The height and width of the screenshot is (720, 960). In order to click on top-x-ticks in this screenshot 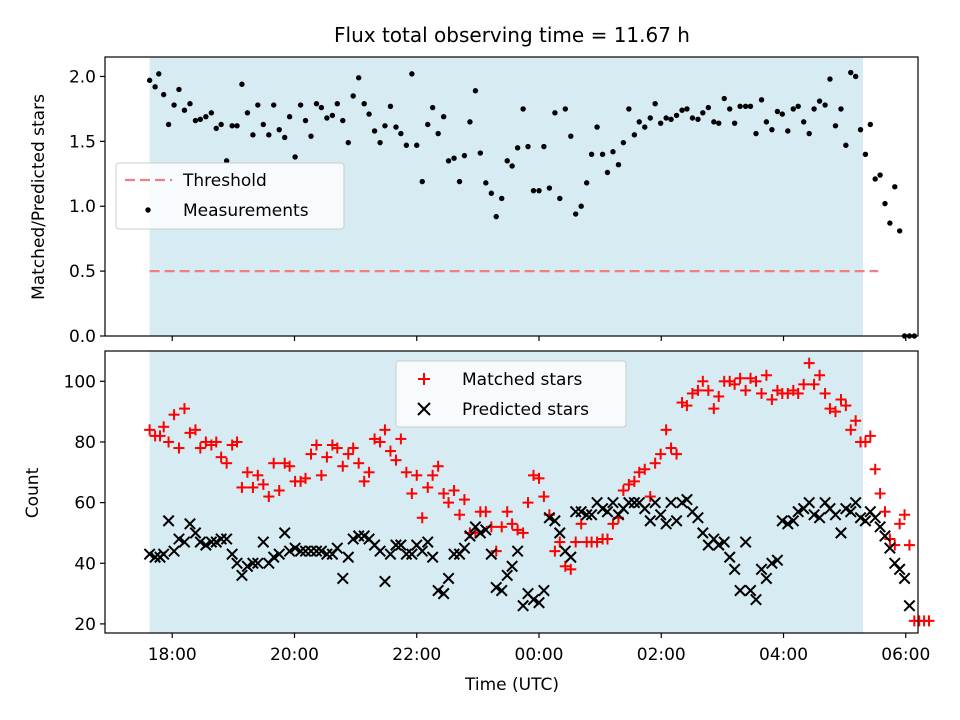, I will do `click(539, 338)`.